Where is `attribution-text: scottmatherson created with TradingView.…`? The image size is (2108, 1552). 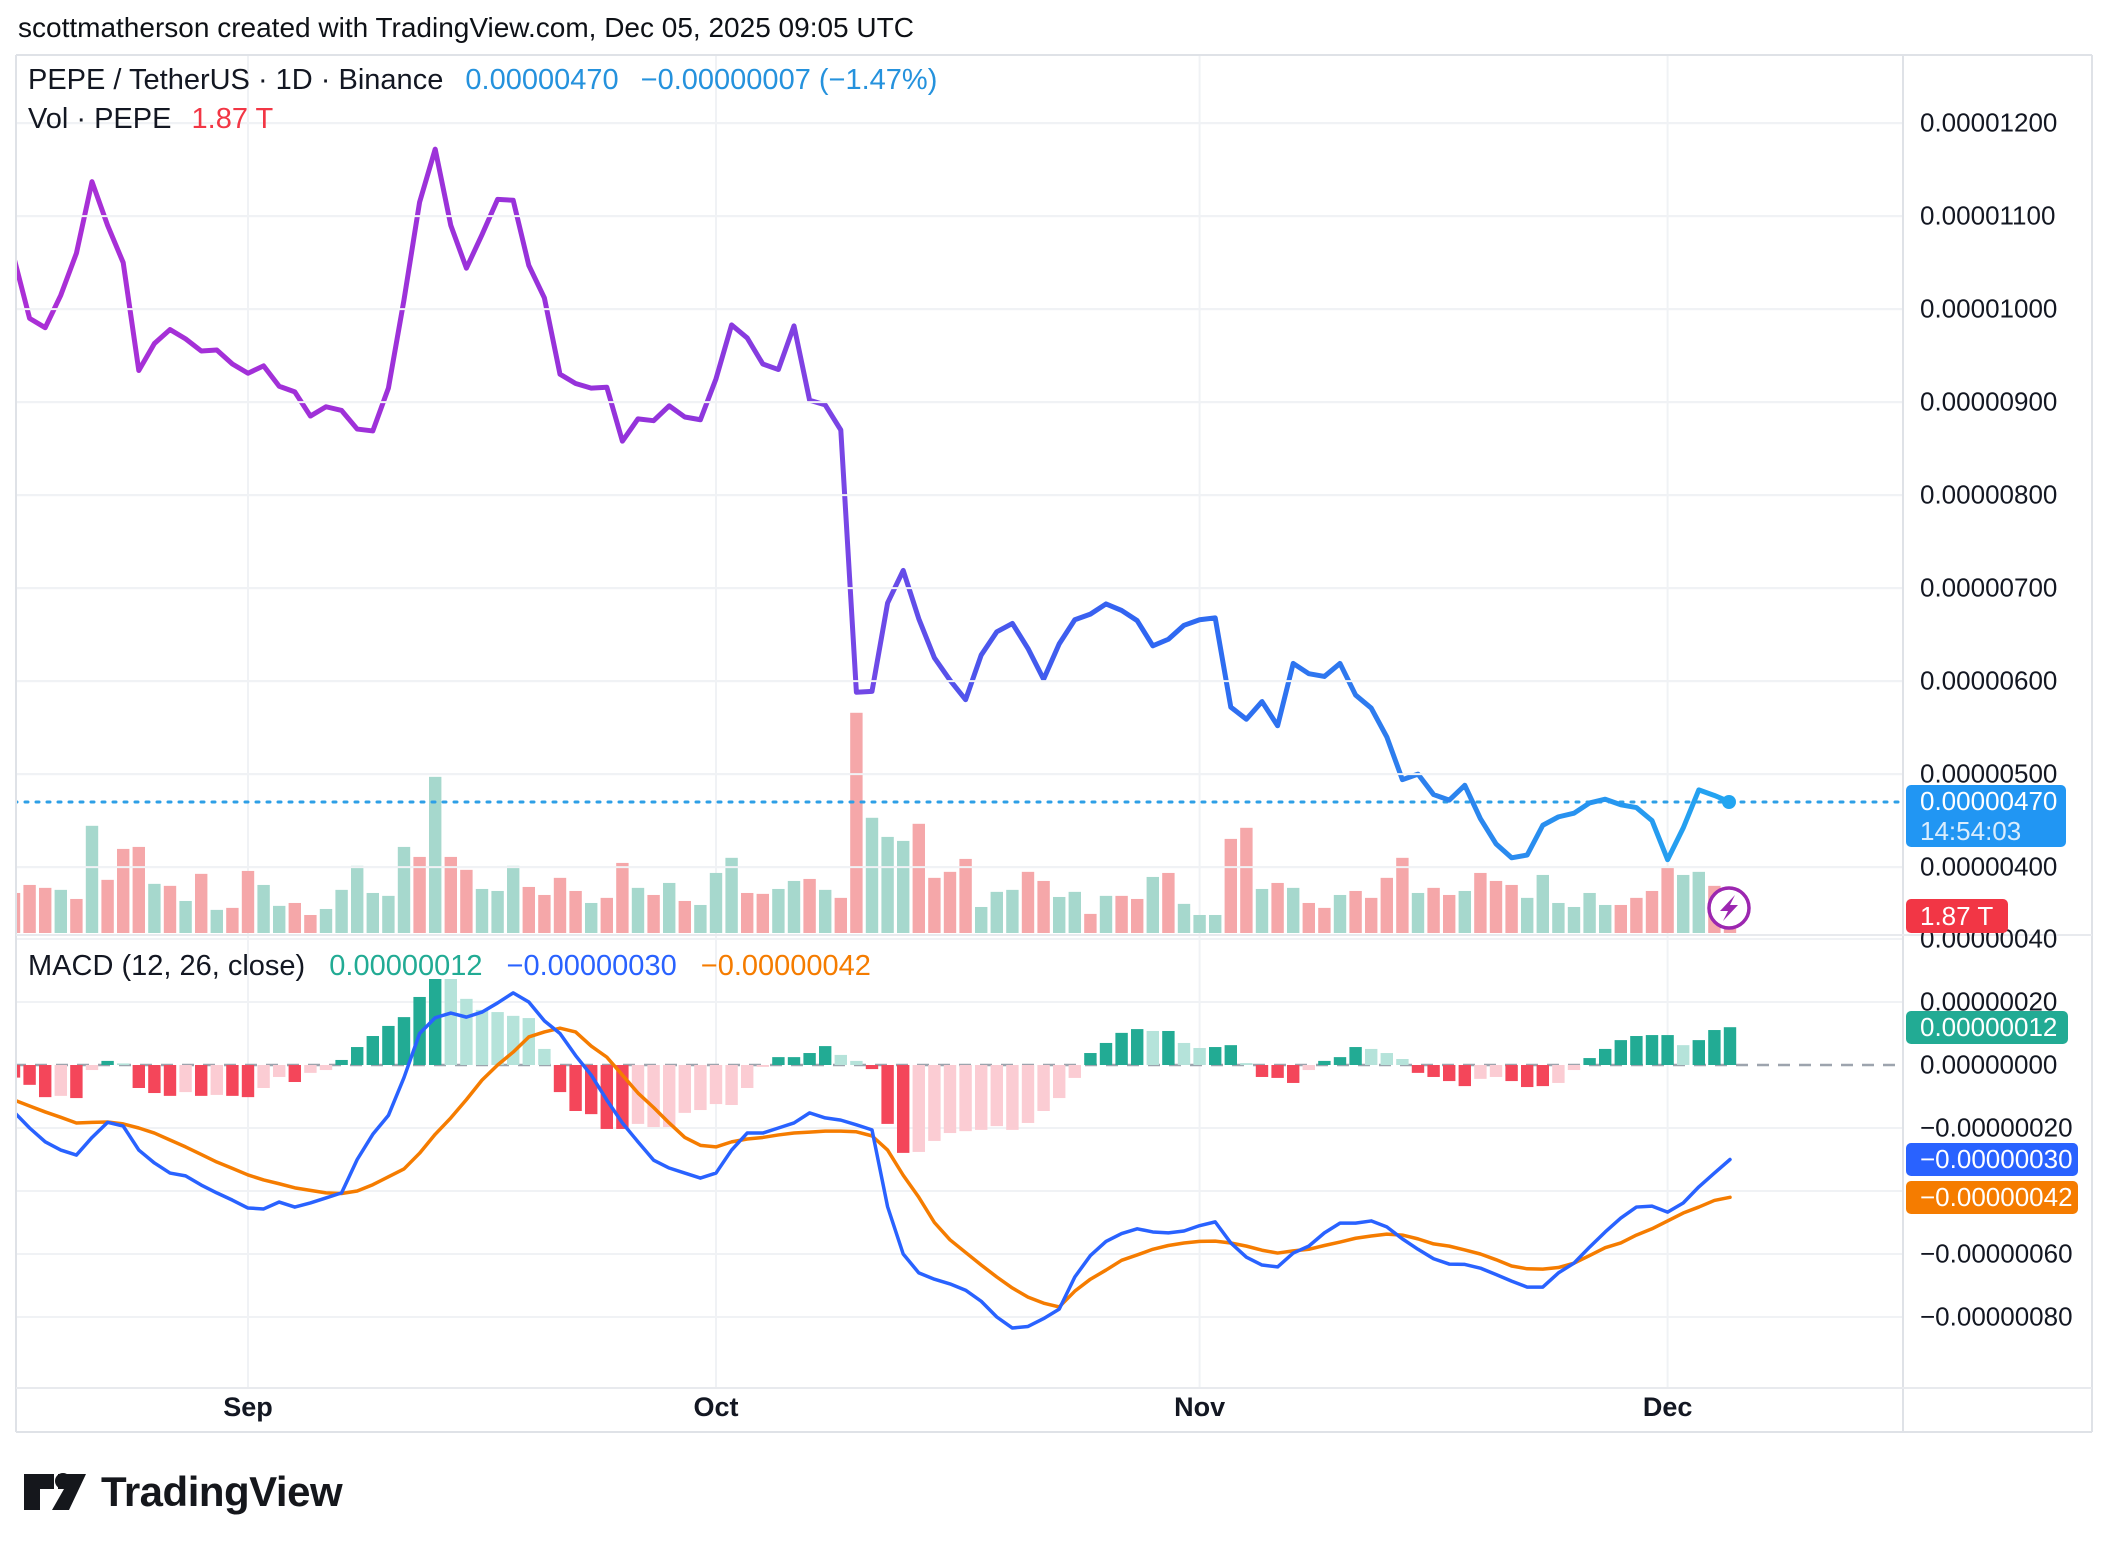
attribution-text: scottmatherson created with TradingView.… is located at coordinates (466, 27).